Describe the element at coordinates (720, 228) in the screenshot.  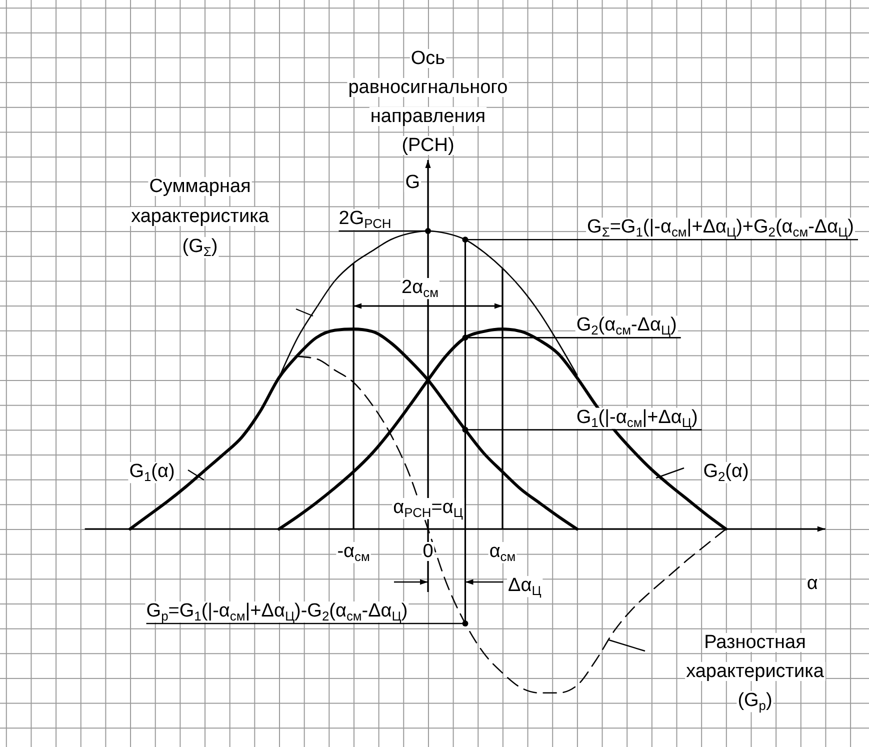
I see `text: G$_{Σ}$=G$_{1}$(|-α$_{см}$|+Δα$_{Ц}$)+G$_{2}$(α$_{см}$-Δα$_{Ц}$)` at that location.